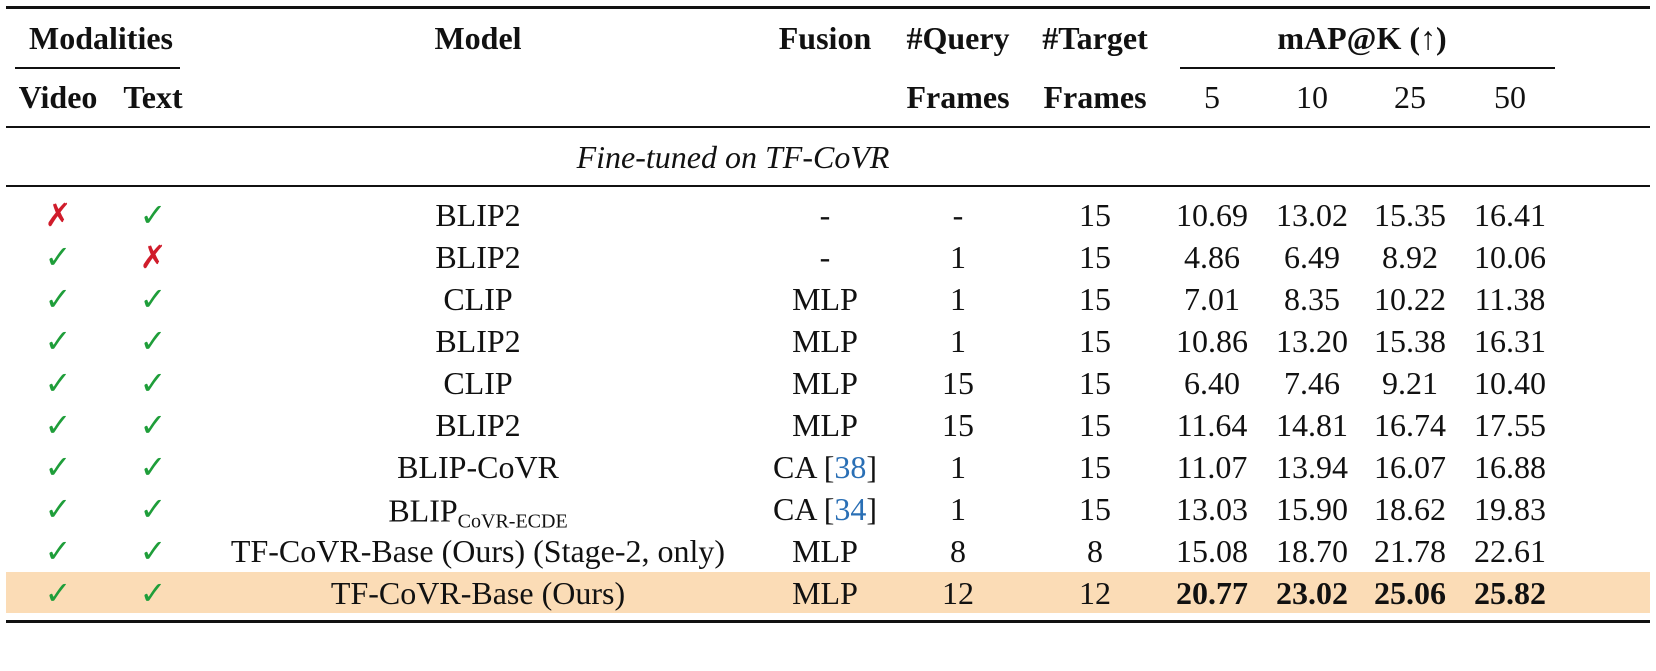 The image size is (1656, 671). I want to click on header-modalities: Modalities, so click(101, 38).